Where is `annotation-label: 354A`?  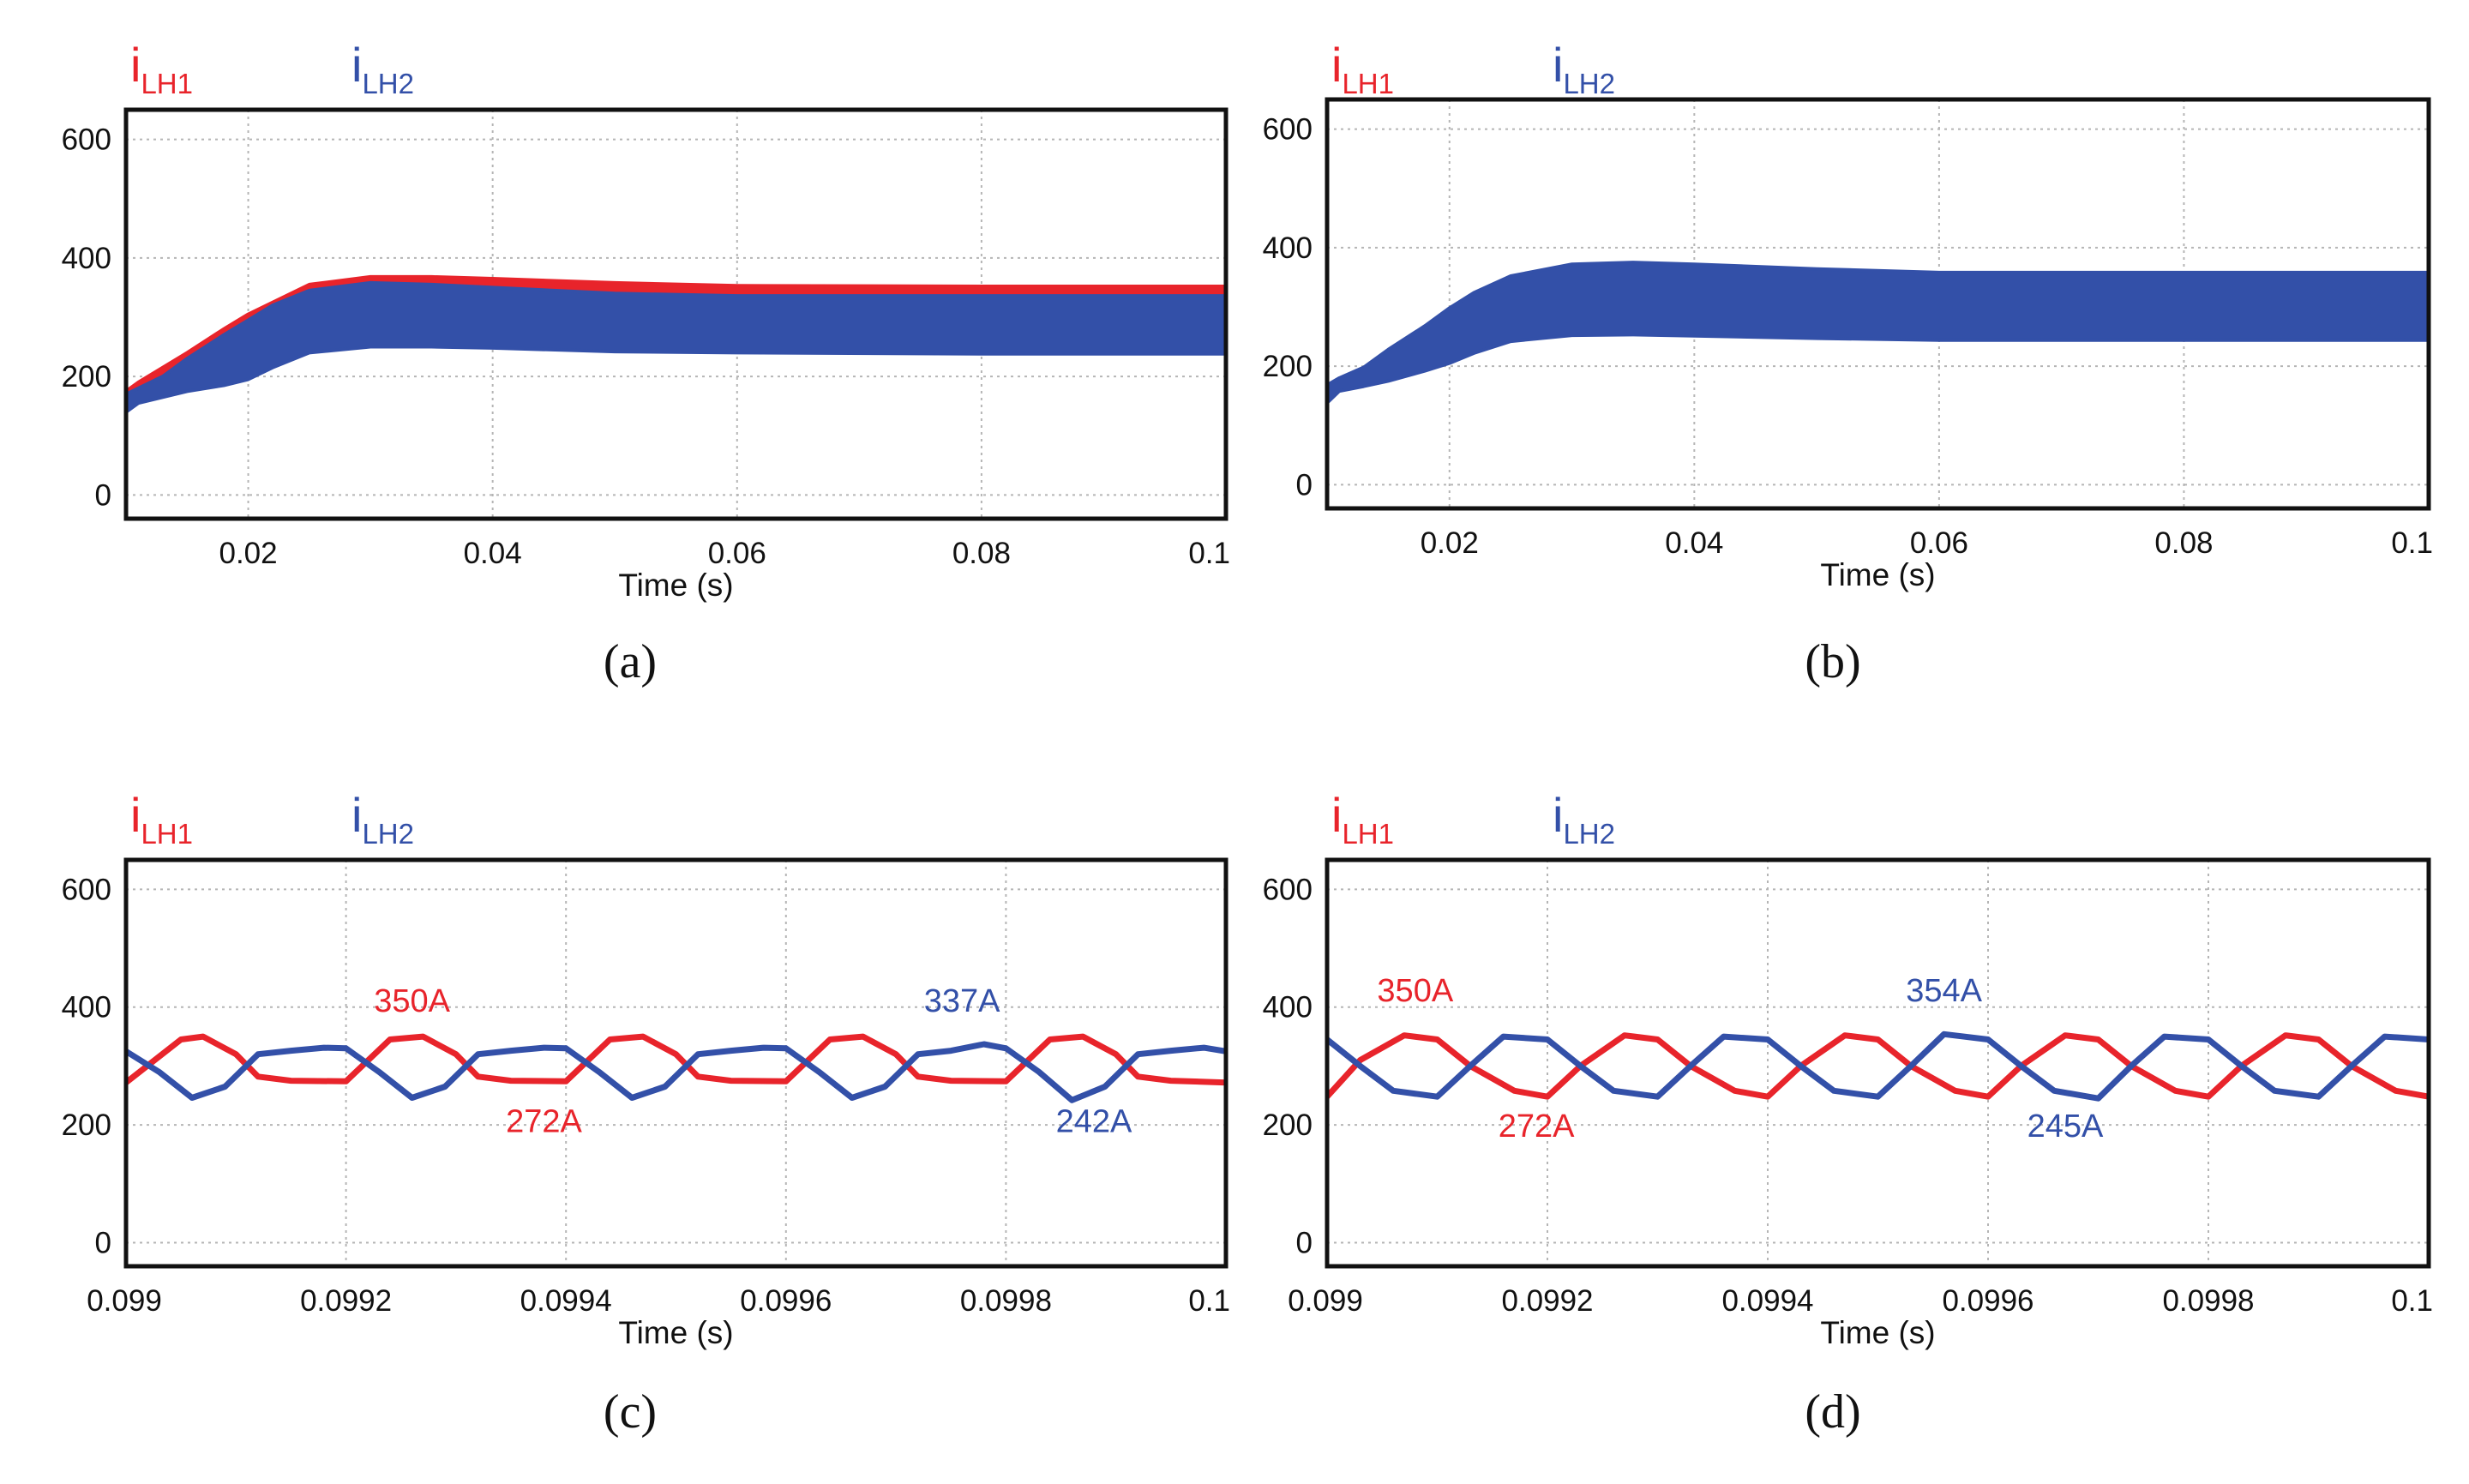 annotation-label: 354A is located at coordinates (1944, 991).